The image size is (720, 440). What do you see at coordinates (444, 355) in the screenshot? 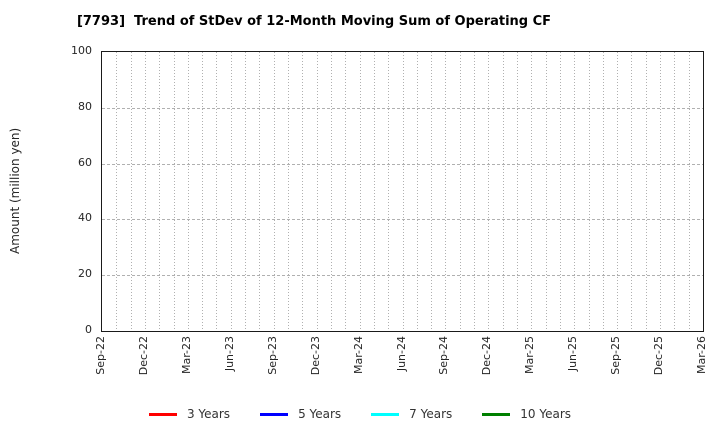
I see `x-tick-label: Sep-24` at bounding box center [444, 355].